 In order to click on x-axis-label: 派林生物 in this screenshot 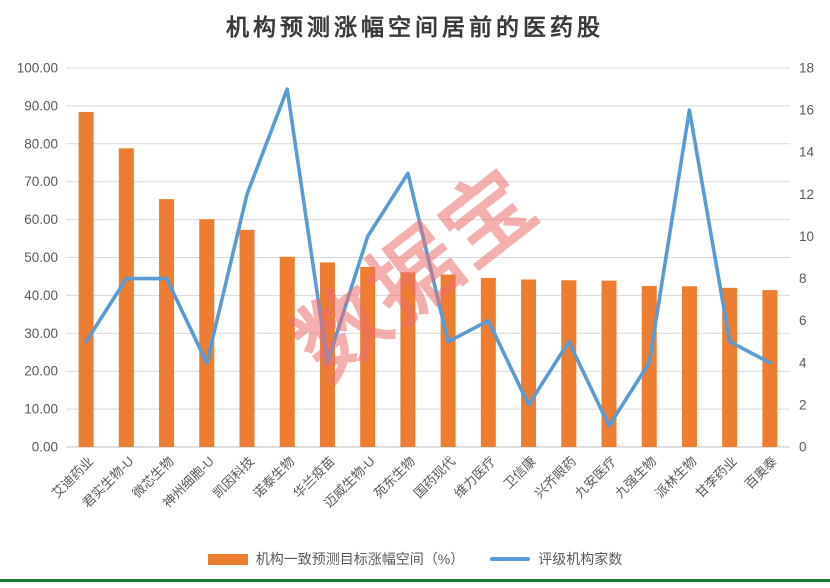, I will do `click(675, 477)`.